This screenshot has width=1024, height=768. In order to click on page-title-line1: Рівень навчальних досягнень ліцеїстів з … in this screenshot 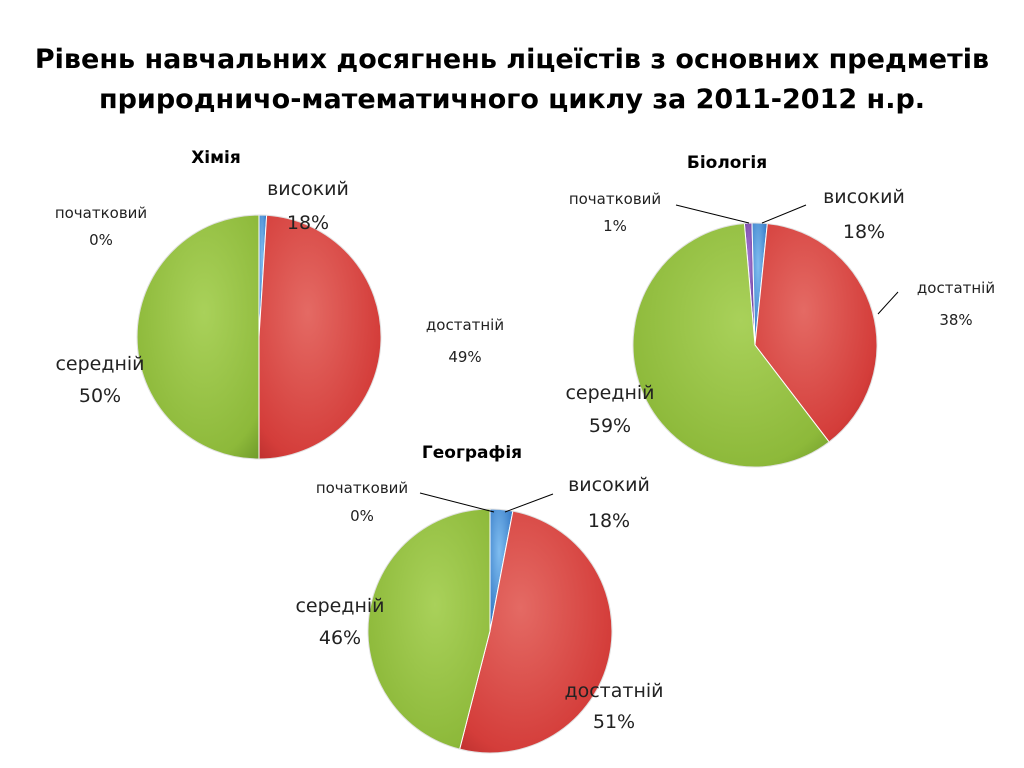, I will do `click(512, 59)`.